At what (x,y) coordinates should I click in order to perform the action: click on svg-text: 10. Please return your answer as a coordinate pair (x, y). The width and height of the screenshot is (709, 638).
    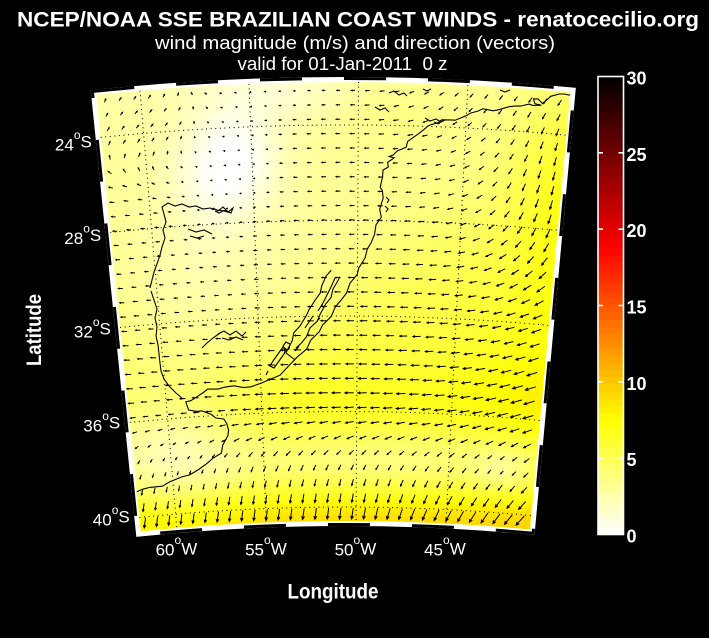
    Looking at the image, I should click on (637, 384).